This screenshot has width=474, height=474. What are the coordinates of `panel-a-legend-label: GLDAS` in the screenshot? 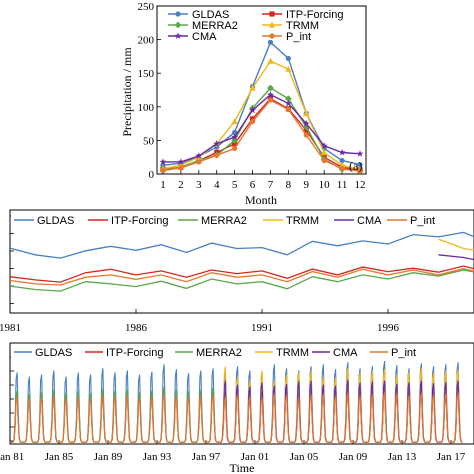 It's located at (210, 15).